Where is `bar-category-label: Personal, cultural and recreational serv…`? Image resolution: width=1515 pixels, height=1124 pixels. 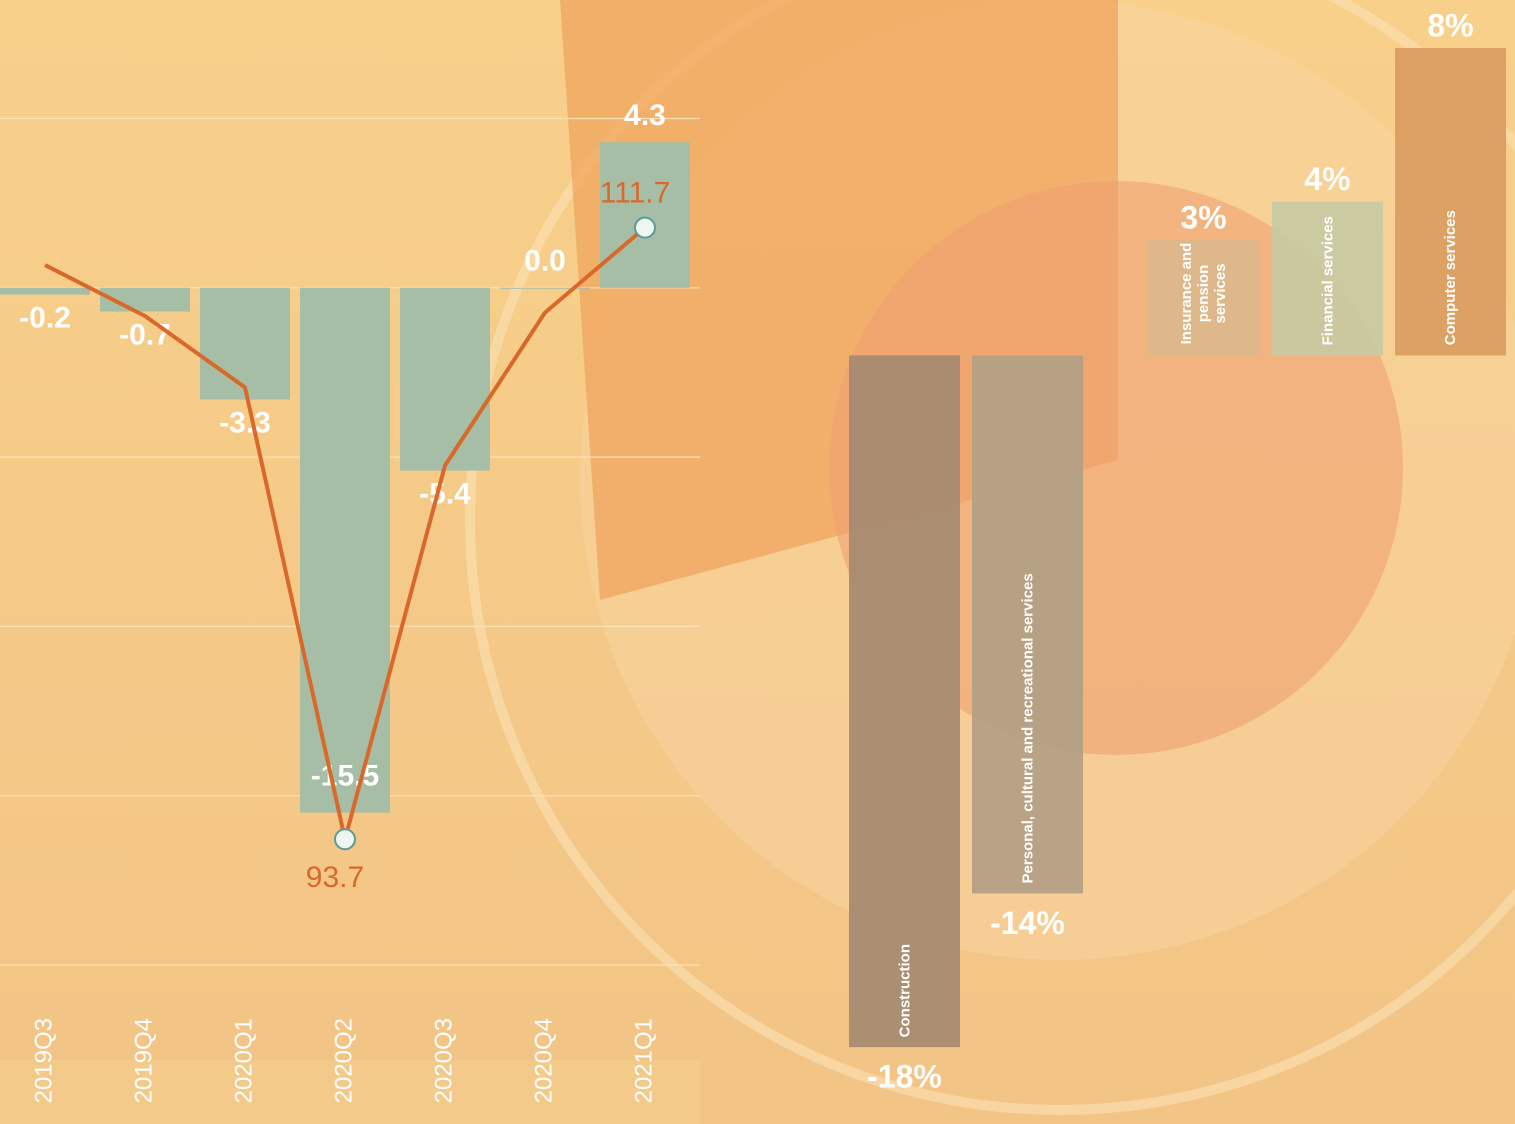
bar-category-label: Personal, cultural and recreational serv… is located at coordinates (1027, 728).